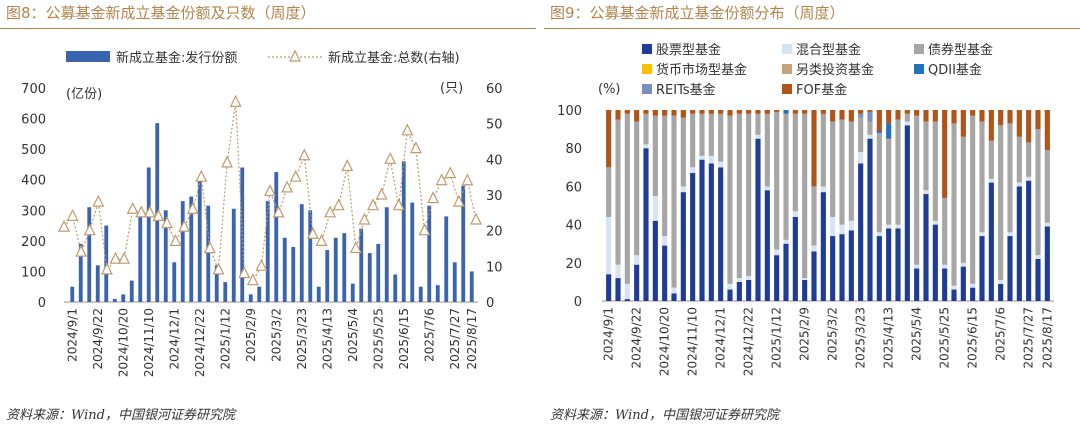 The height and width of the screenshot is (429, 1080). I want to click on right-y-tick-label: 20, so click(494, 232).